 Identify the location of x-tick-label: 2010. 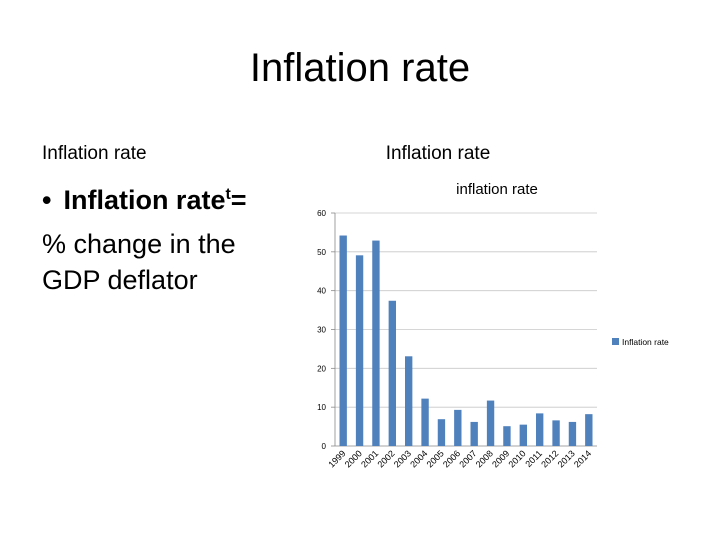
(516, 458).